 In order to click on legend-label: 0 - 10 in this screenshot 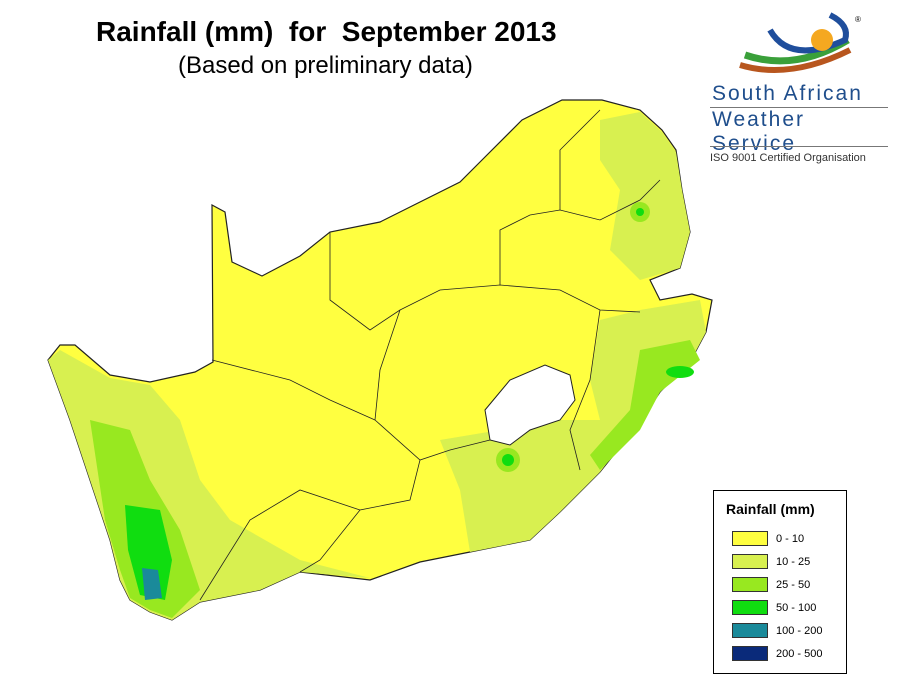, I will do `click(790, 538)`.